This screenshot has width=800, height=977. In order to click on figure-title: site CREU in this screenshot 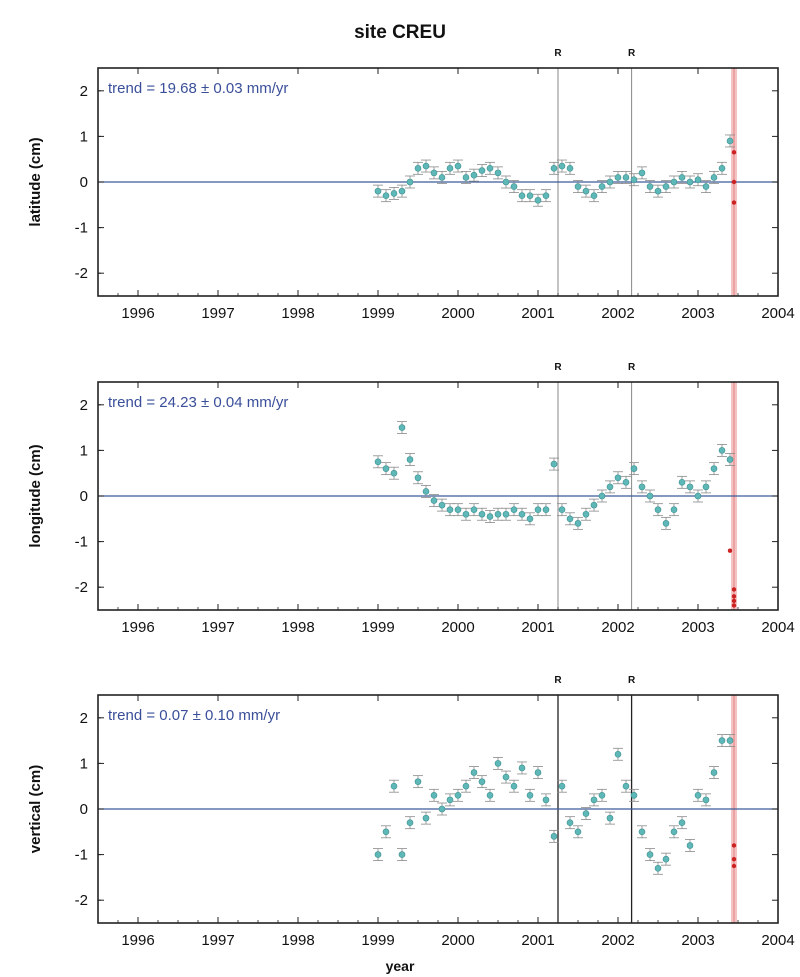, I will do `click(400, 32)`.